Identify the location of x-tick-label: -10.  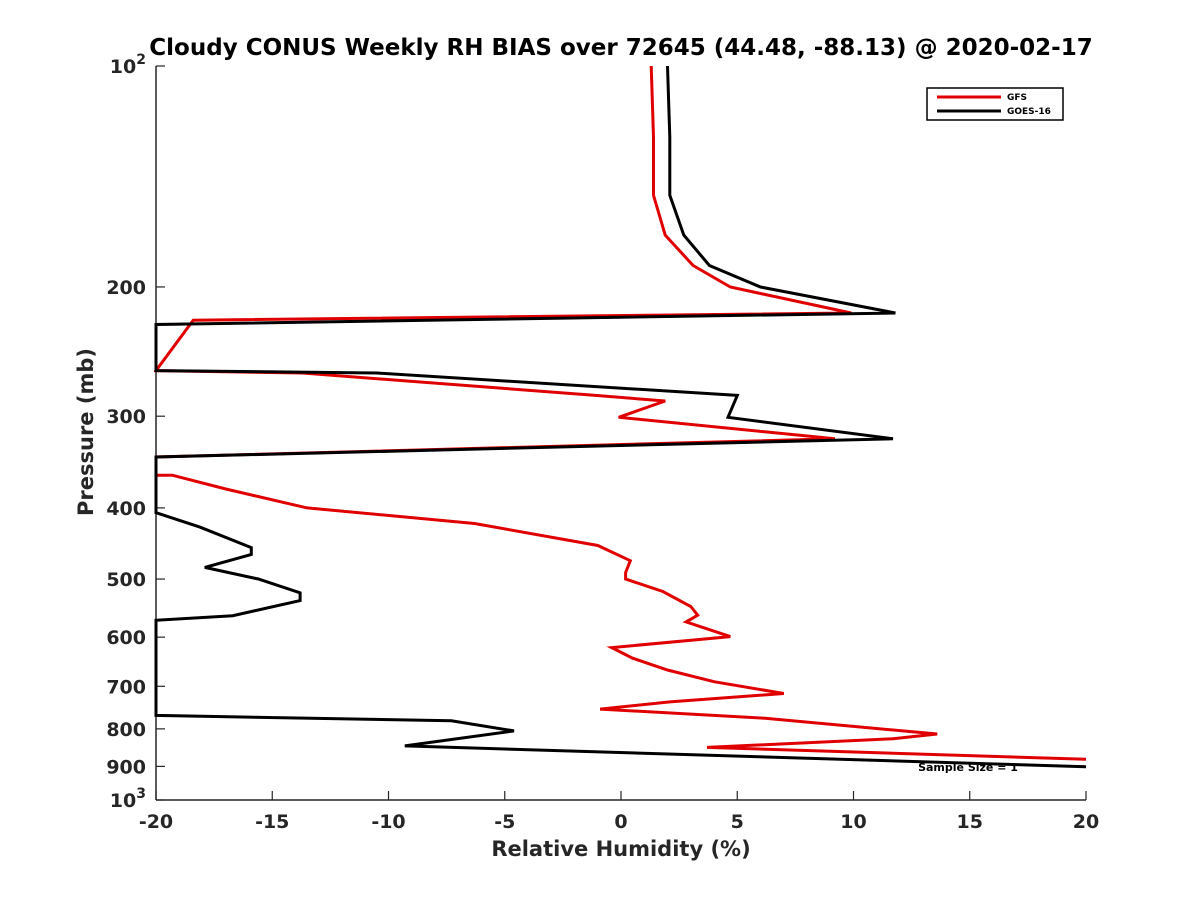
(388, 822).